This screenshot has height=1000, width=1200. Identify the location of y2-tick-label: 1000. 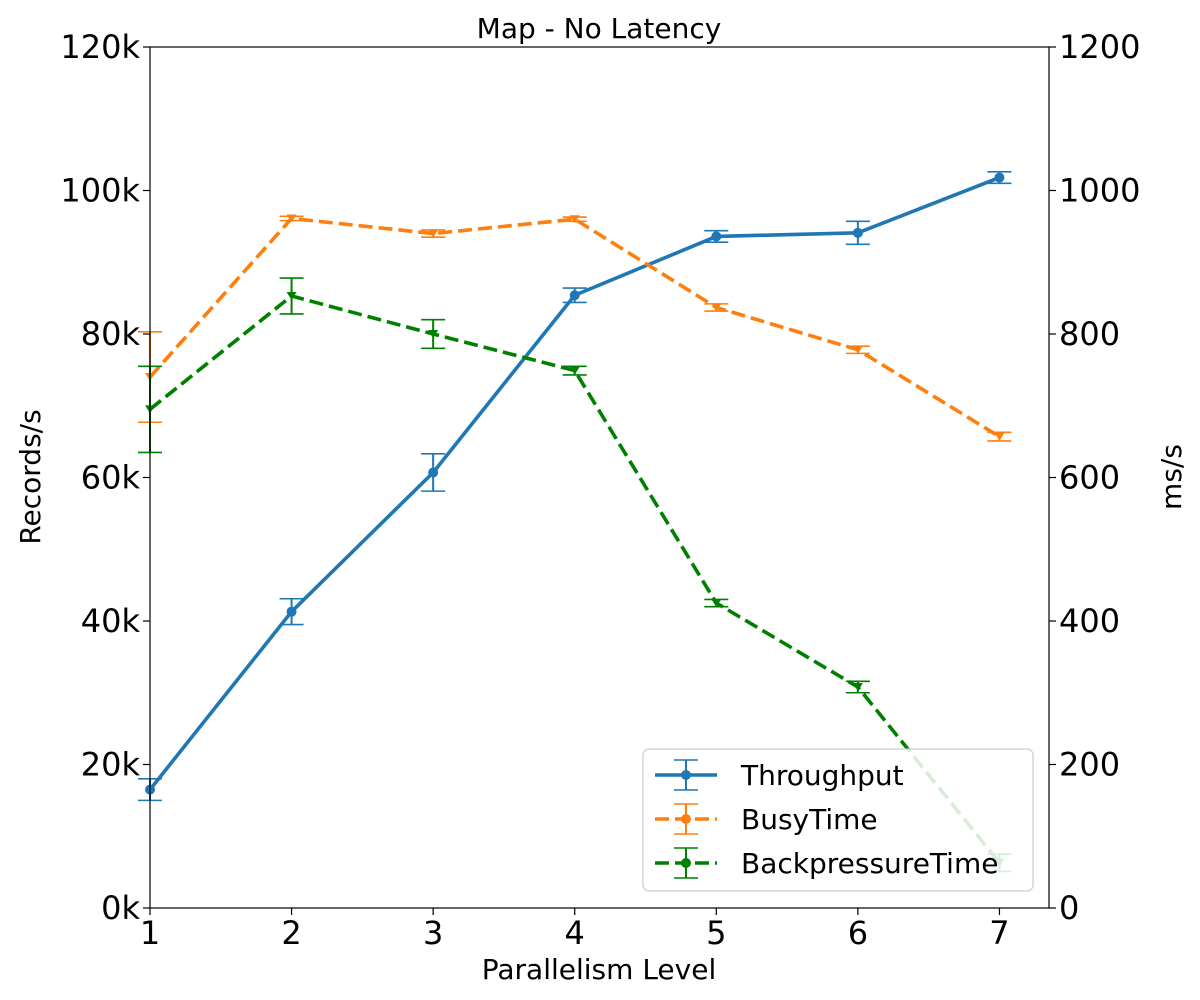
(1099, 191).